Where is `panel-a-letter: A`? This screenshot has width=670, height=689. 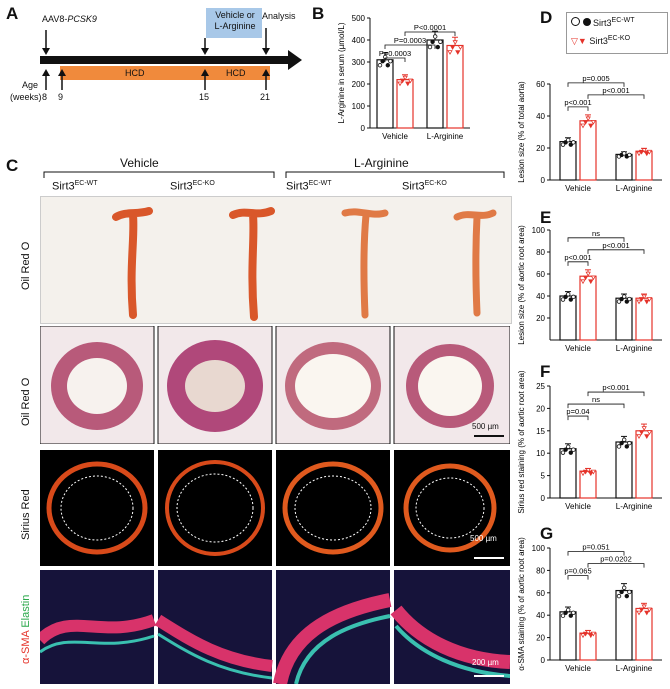
panel-a-letter: A is located at coordinates (12, 13).